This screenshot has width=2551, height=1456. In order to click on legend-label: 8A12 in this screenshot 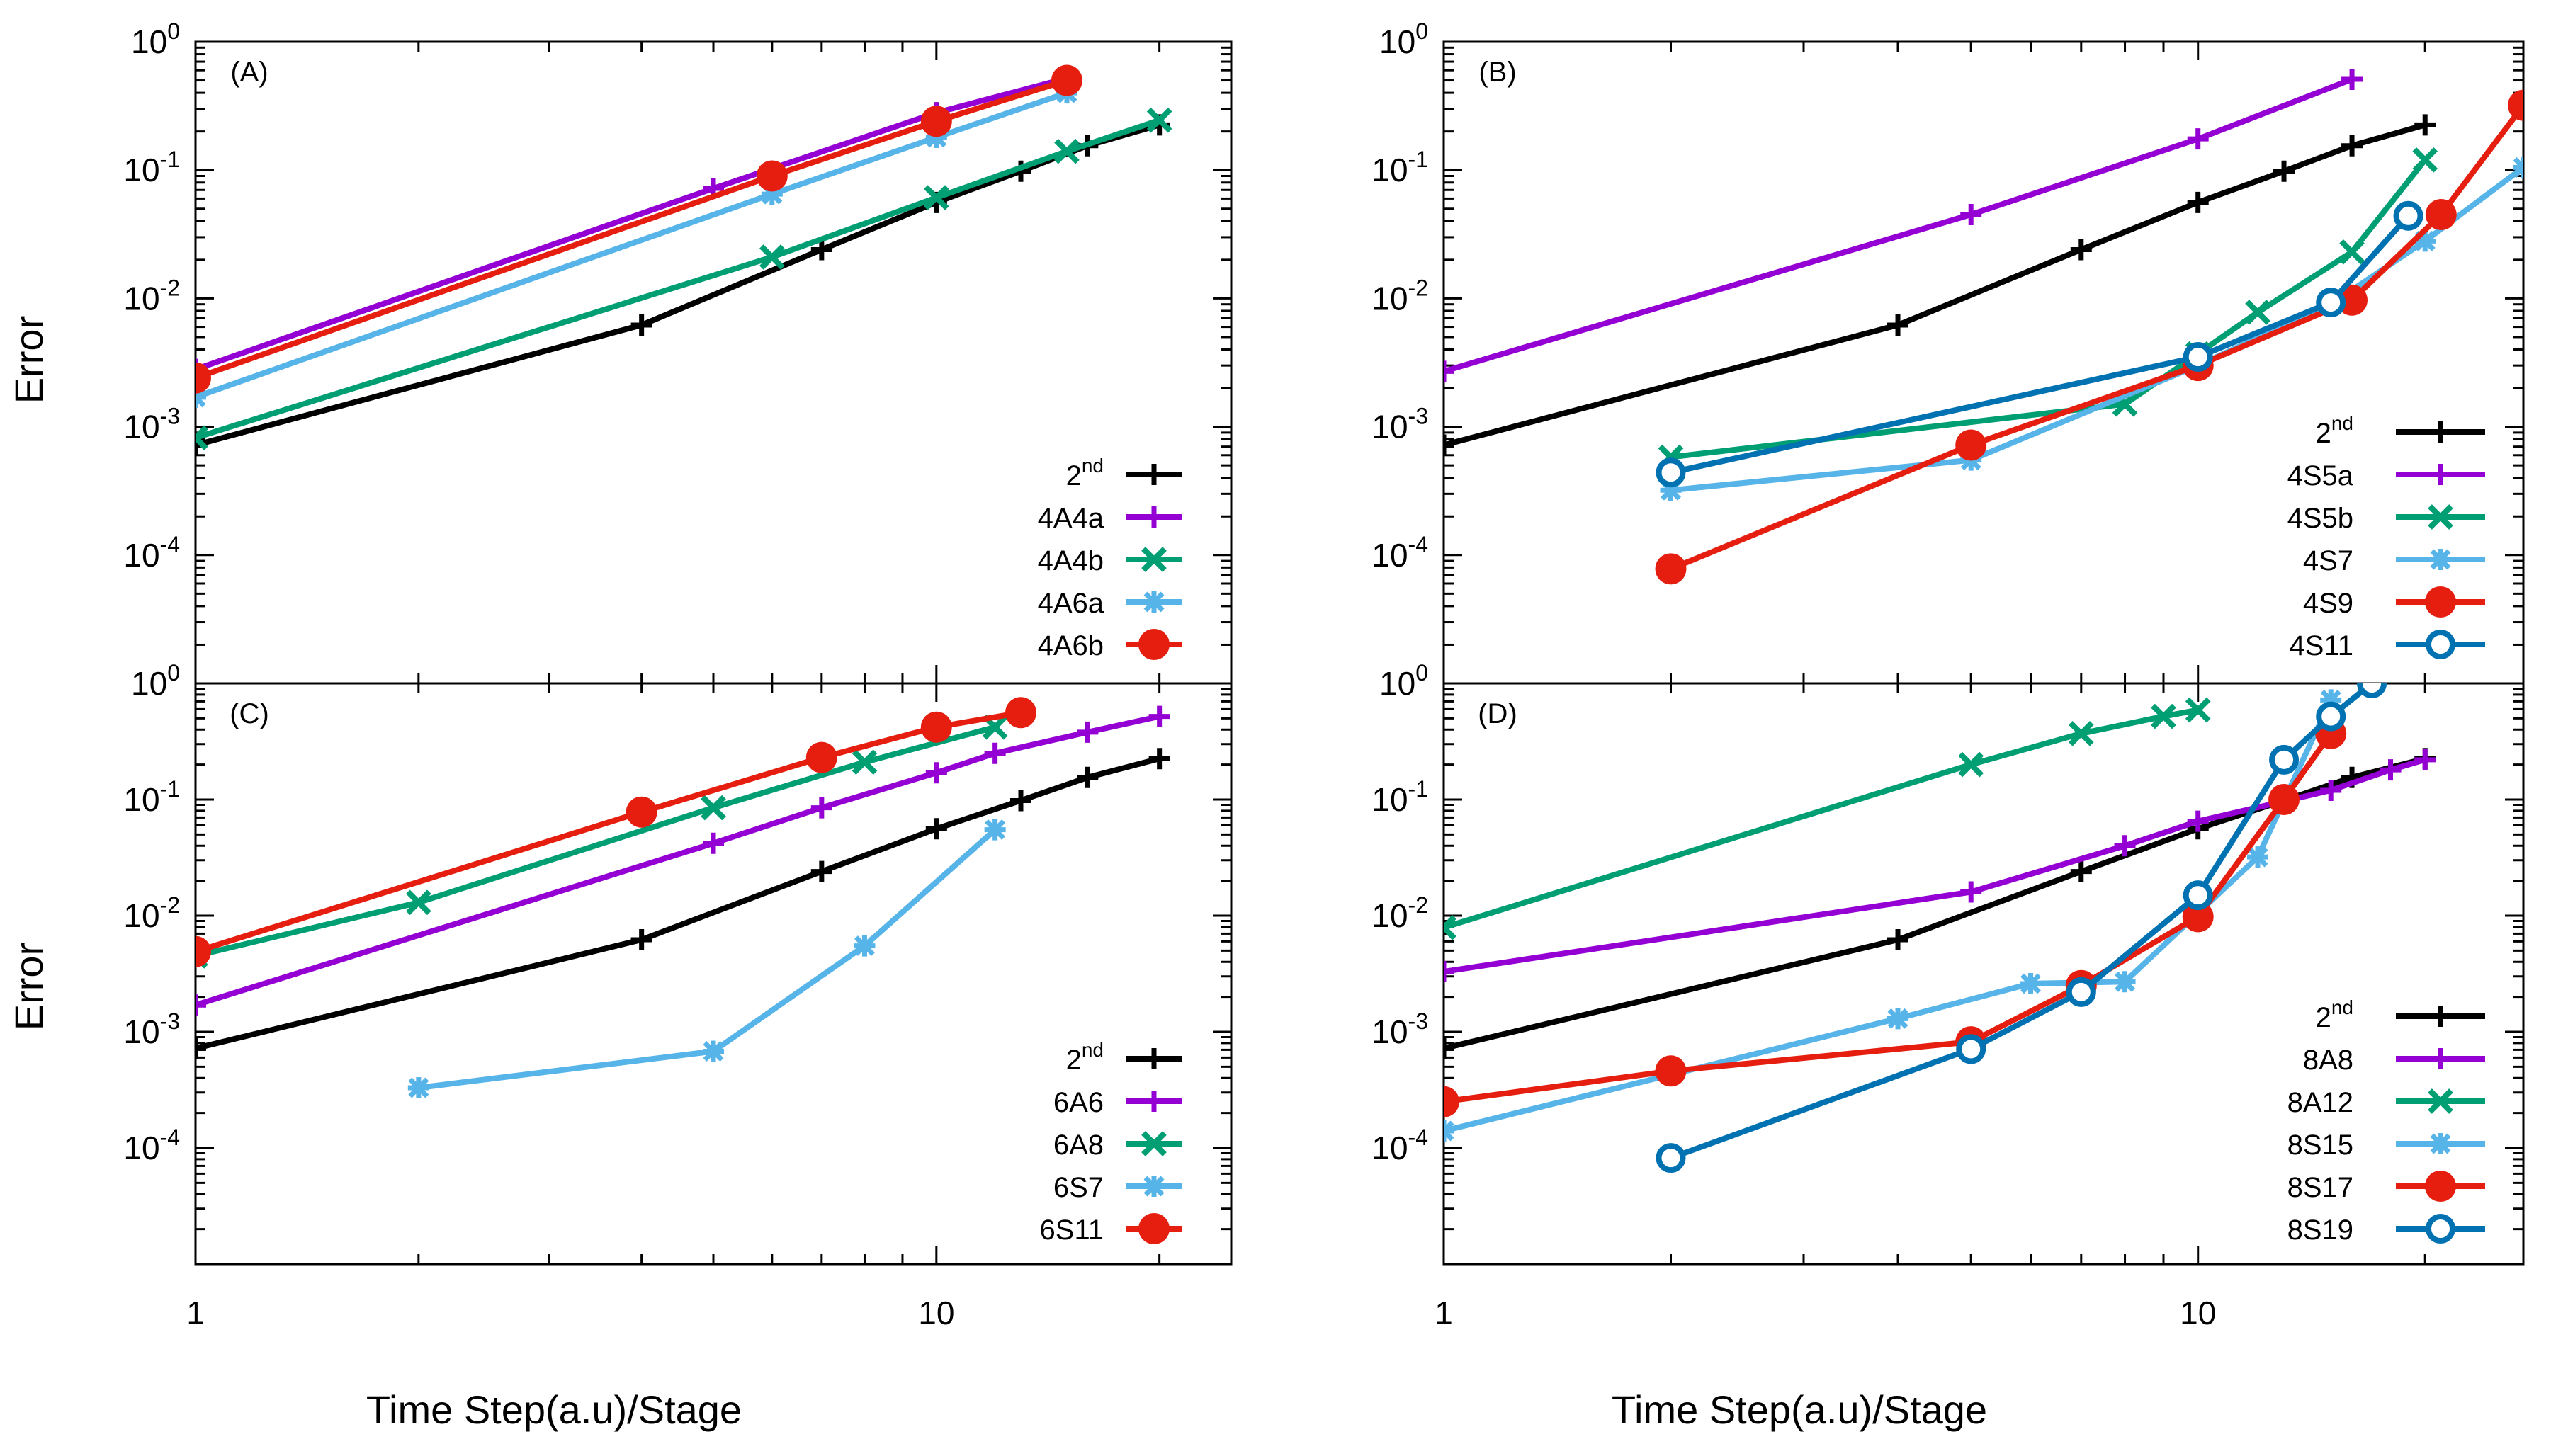, I will do `click(2320, 1102)`.